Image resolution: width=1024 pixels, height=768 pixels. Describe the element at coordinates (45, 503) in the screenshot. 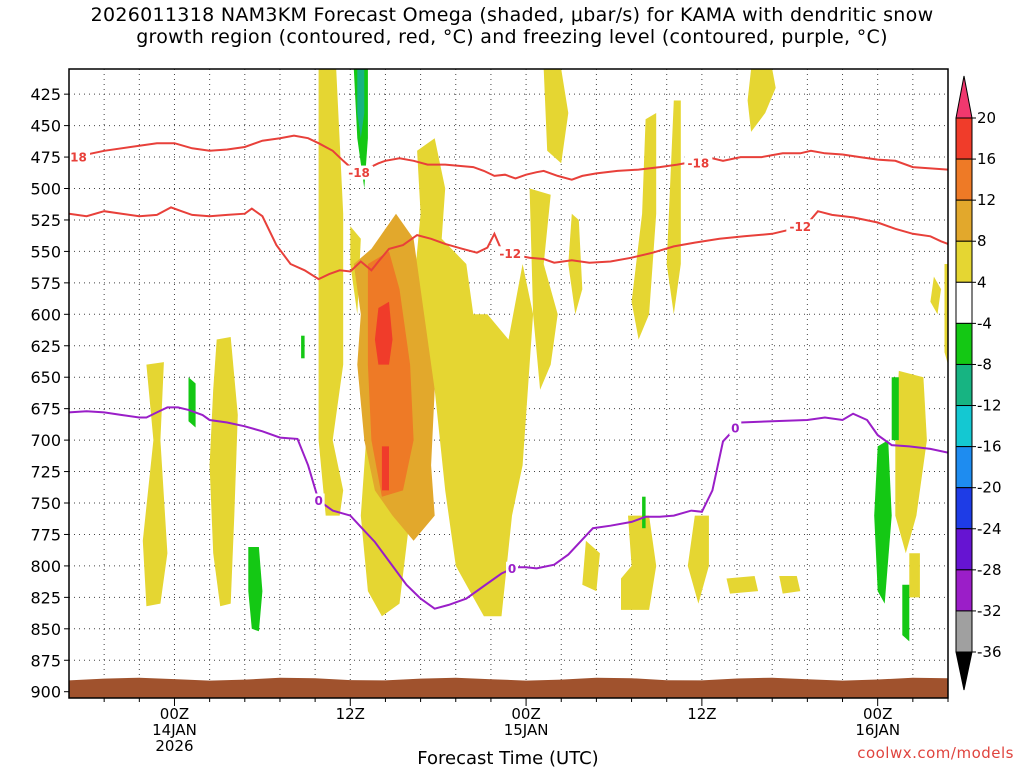

I see `y-tick-label: 750` at that location.